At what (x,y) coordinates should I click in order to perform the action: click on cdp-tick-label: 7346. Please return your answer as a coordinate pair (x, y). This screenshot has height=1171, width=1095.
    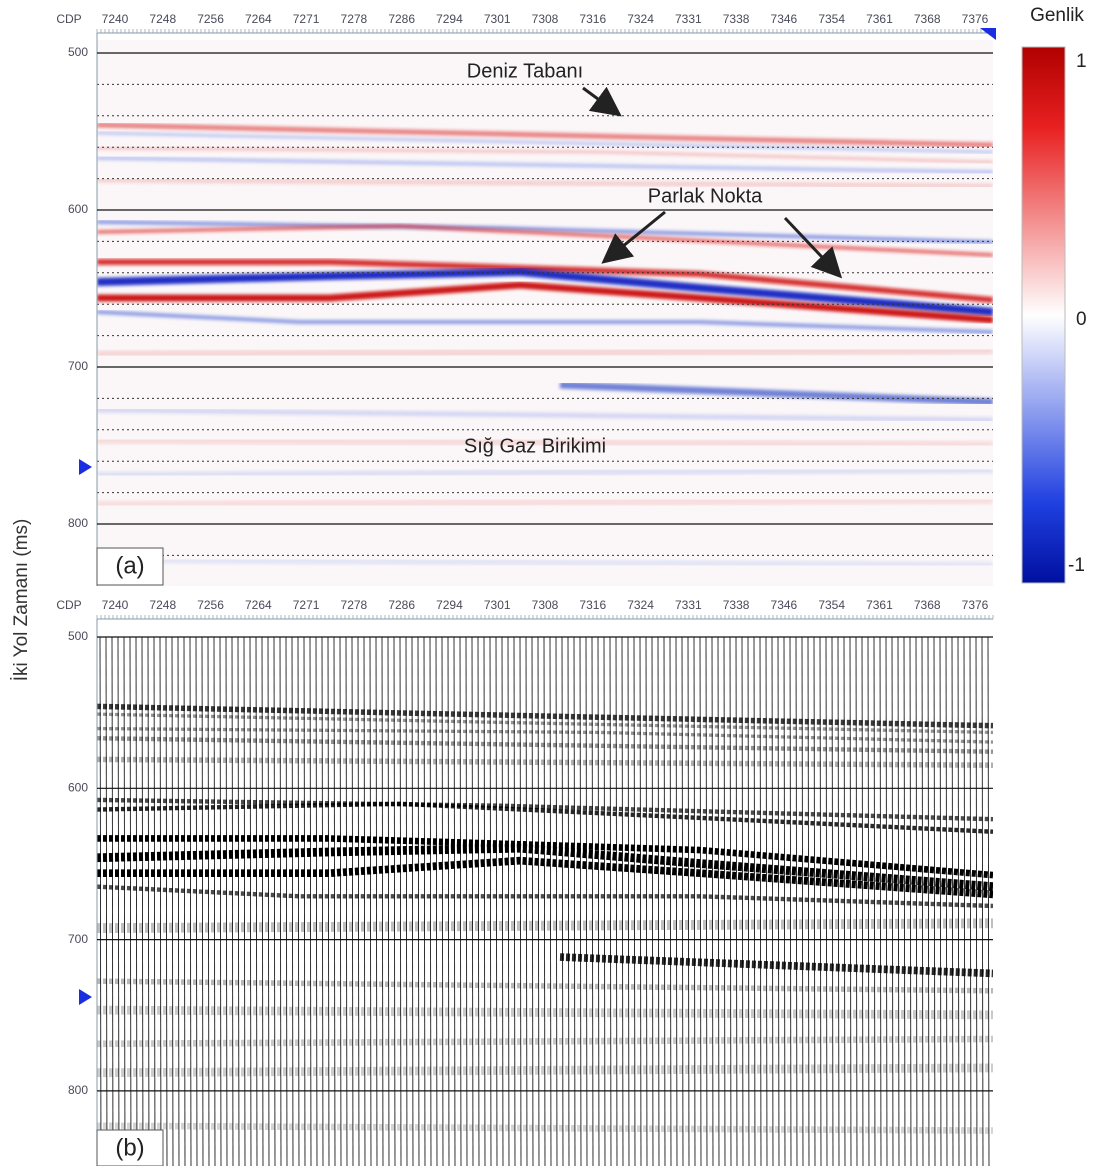
    Looking at the image, I should click on (784, 19).